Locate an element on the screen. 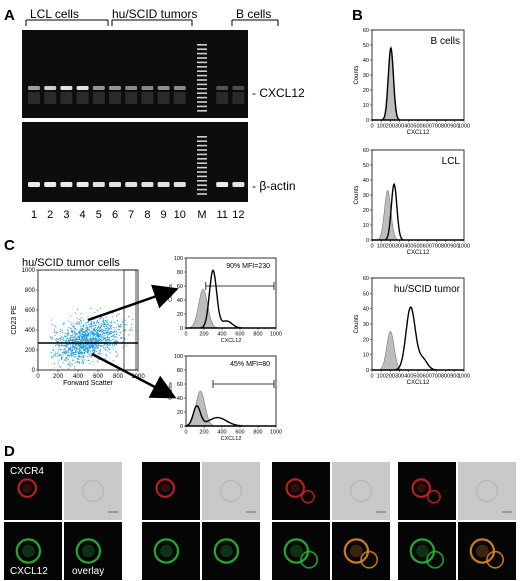 Image resolution: width=520 pixels, height=581 pixels. lane-label: 5 is located at coordinates (99, 215).